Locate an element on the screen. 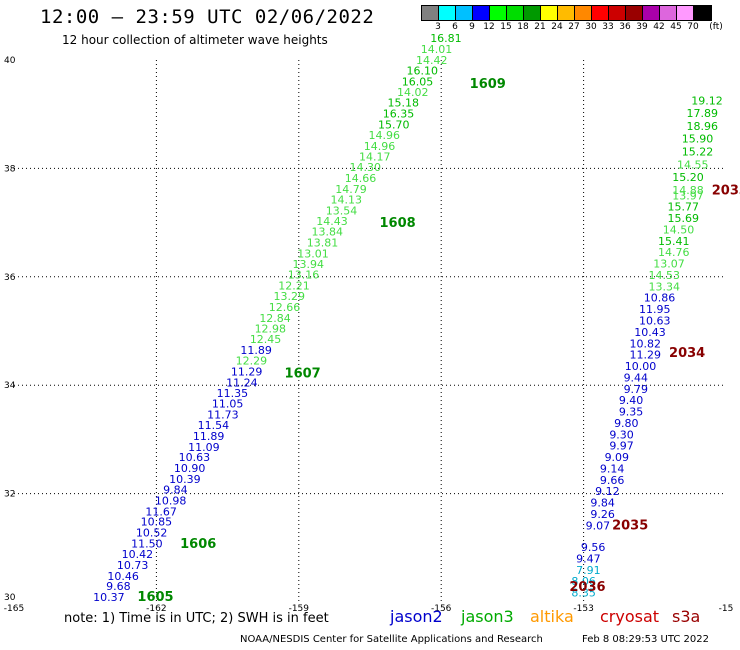  swh-data-label: 15.77 is located at coordinates (684, 207).